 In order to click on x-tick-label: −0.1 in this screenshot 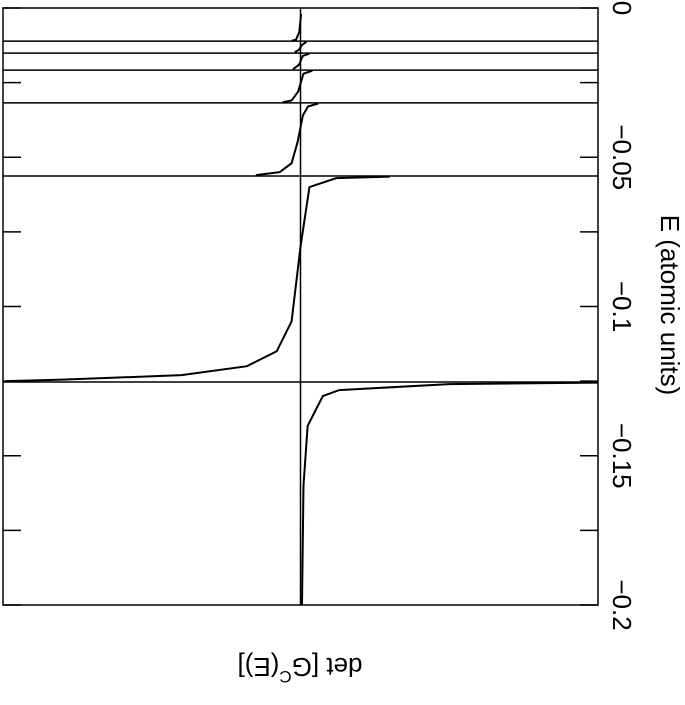, I will do `click(622, 306)`.